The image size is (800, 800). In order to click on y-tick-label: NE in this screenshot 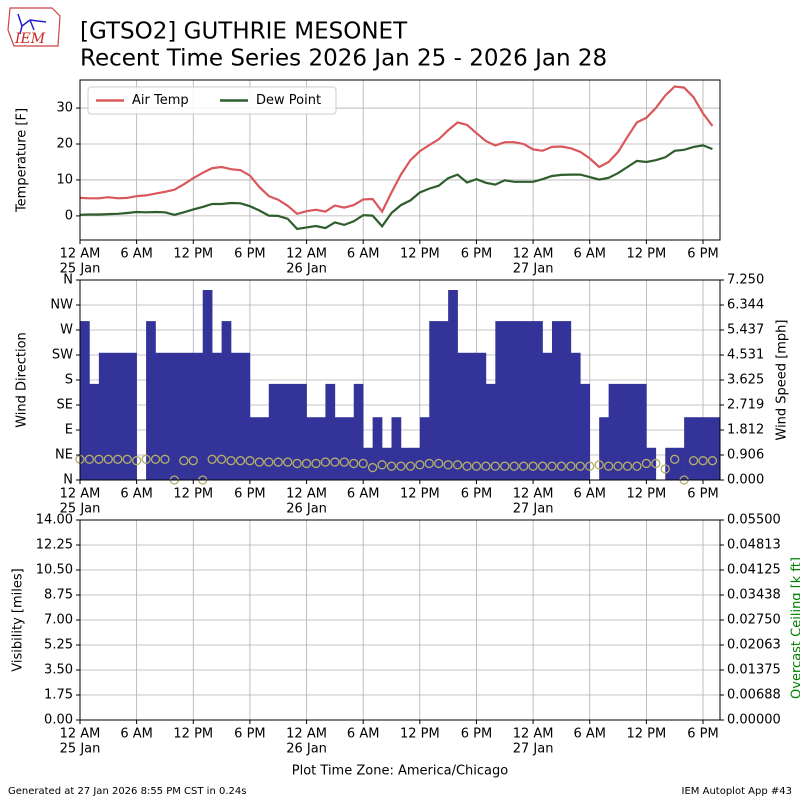, I will do `click(64, 455)`.